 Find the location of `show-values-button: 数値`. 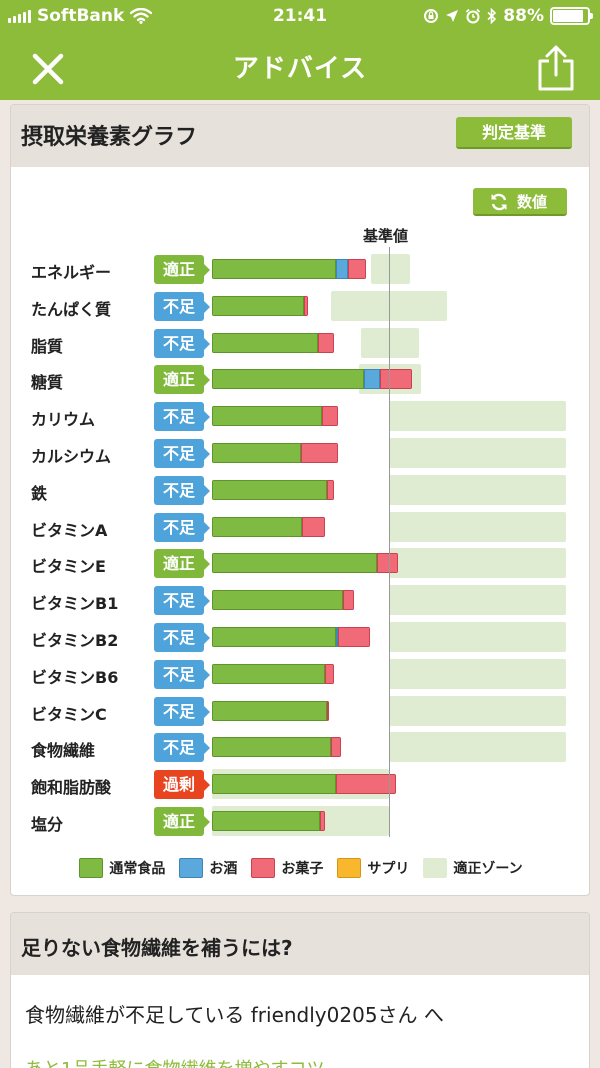

show-values-button: 数値 is located at coordinates (520, 202).